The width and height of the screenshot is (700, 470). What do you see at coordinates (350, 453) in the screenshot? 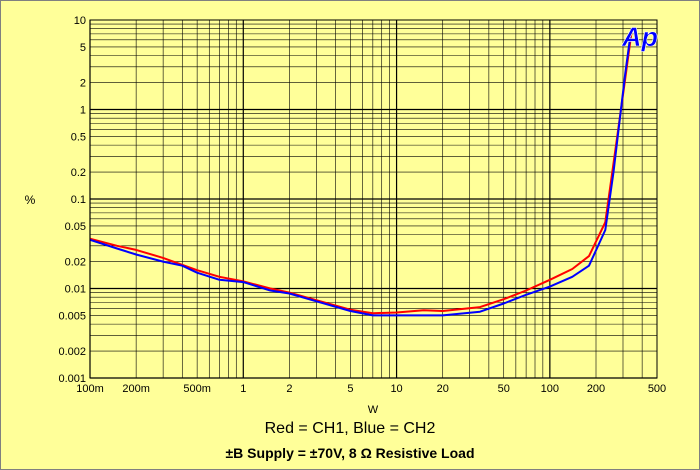
I see `test-conditions-caption: ±B Supply = ±70V, 8 Ω Resistive Load` at bounding box center [350, 453].